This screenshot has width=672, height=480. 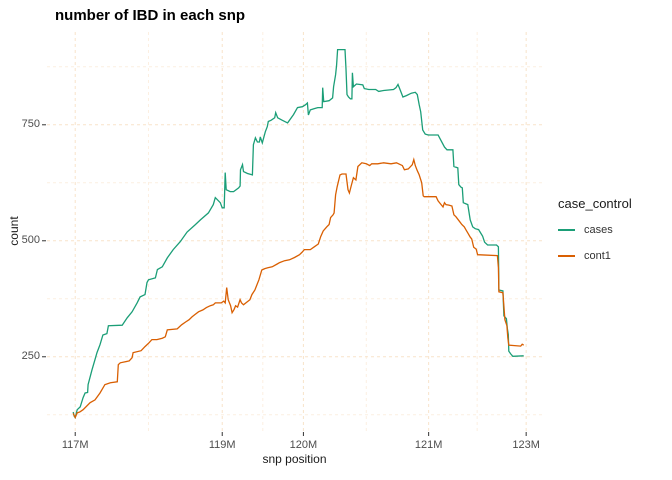 I want to click on legend-label-cont1: cont1, so click(x=597, y=256).